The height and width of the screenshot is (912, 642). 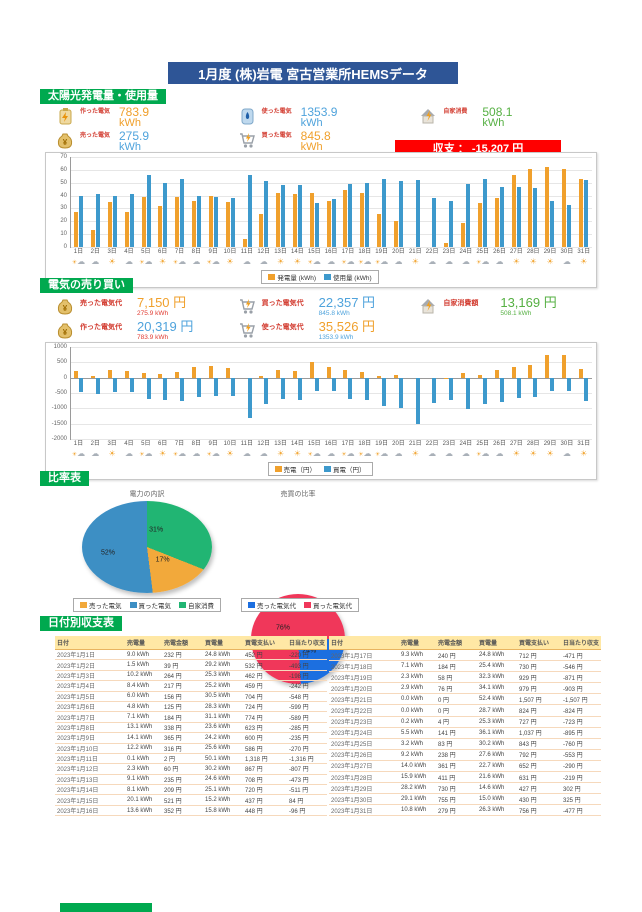 What do you see at coordinates (182, 759) in the screenshot?
I see `table-cell: 2 円` at bounding box center [182, 759].